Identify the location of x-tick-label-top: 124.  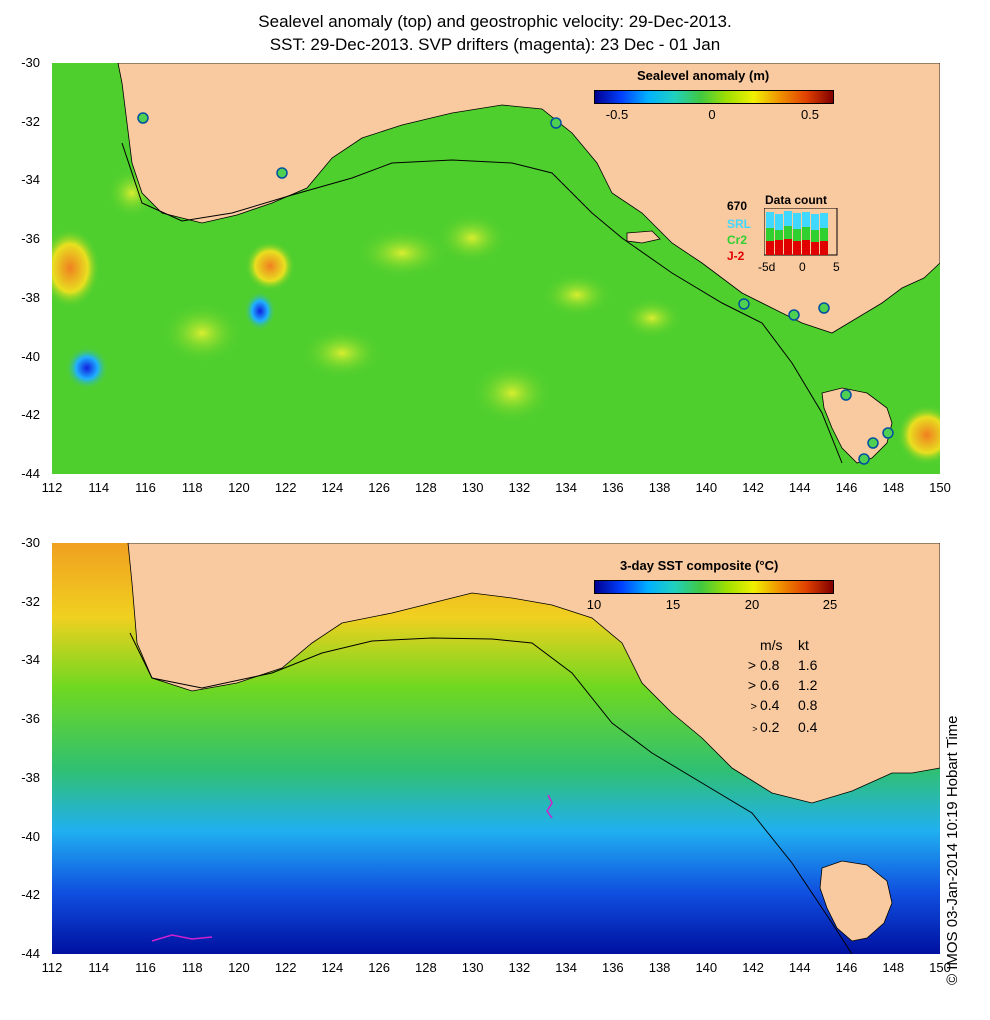
(332, 487).